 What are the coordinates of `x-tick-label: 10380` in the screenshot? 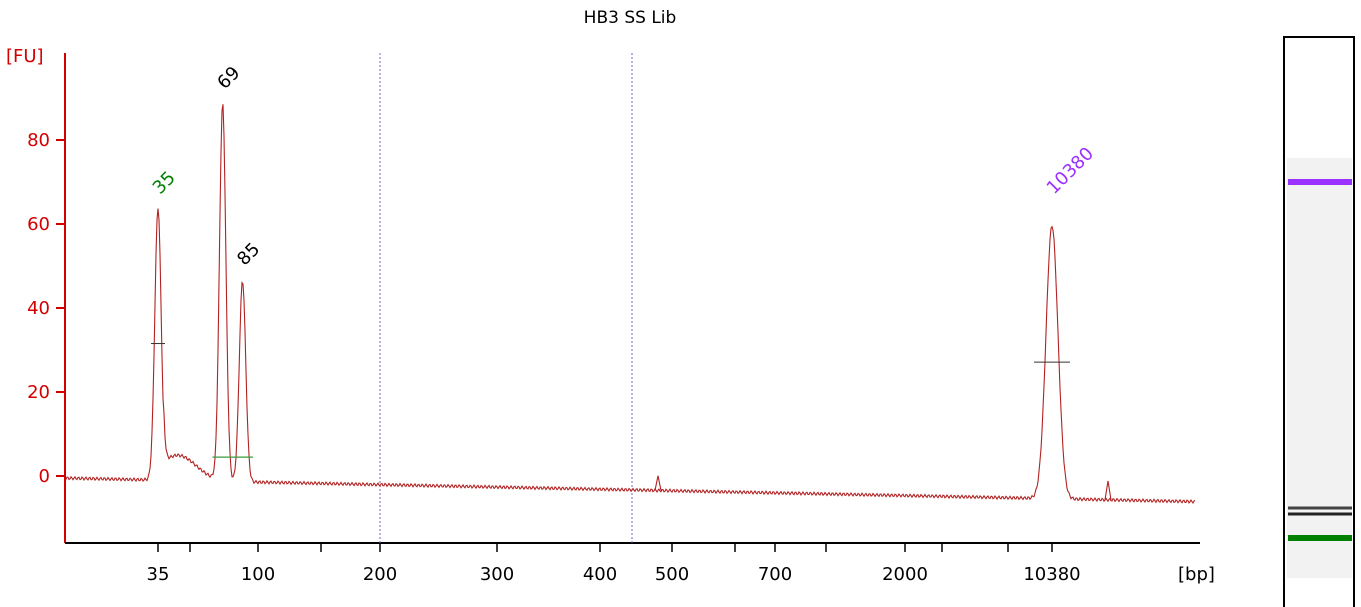 It's located at (1051, 574).